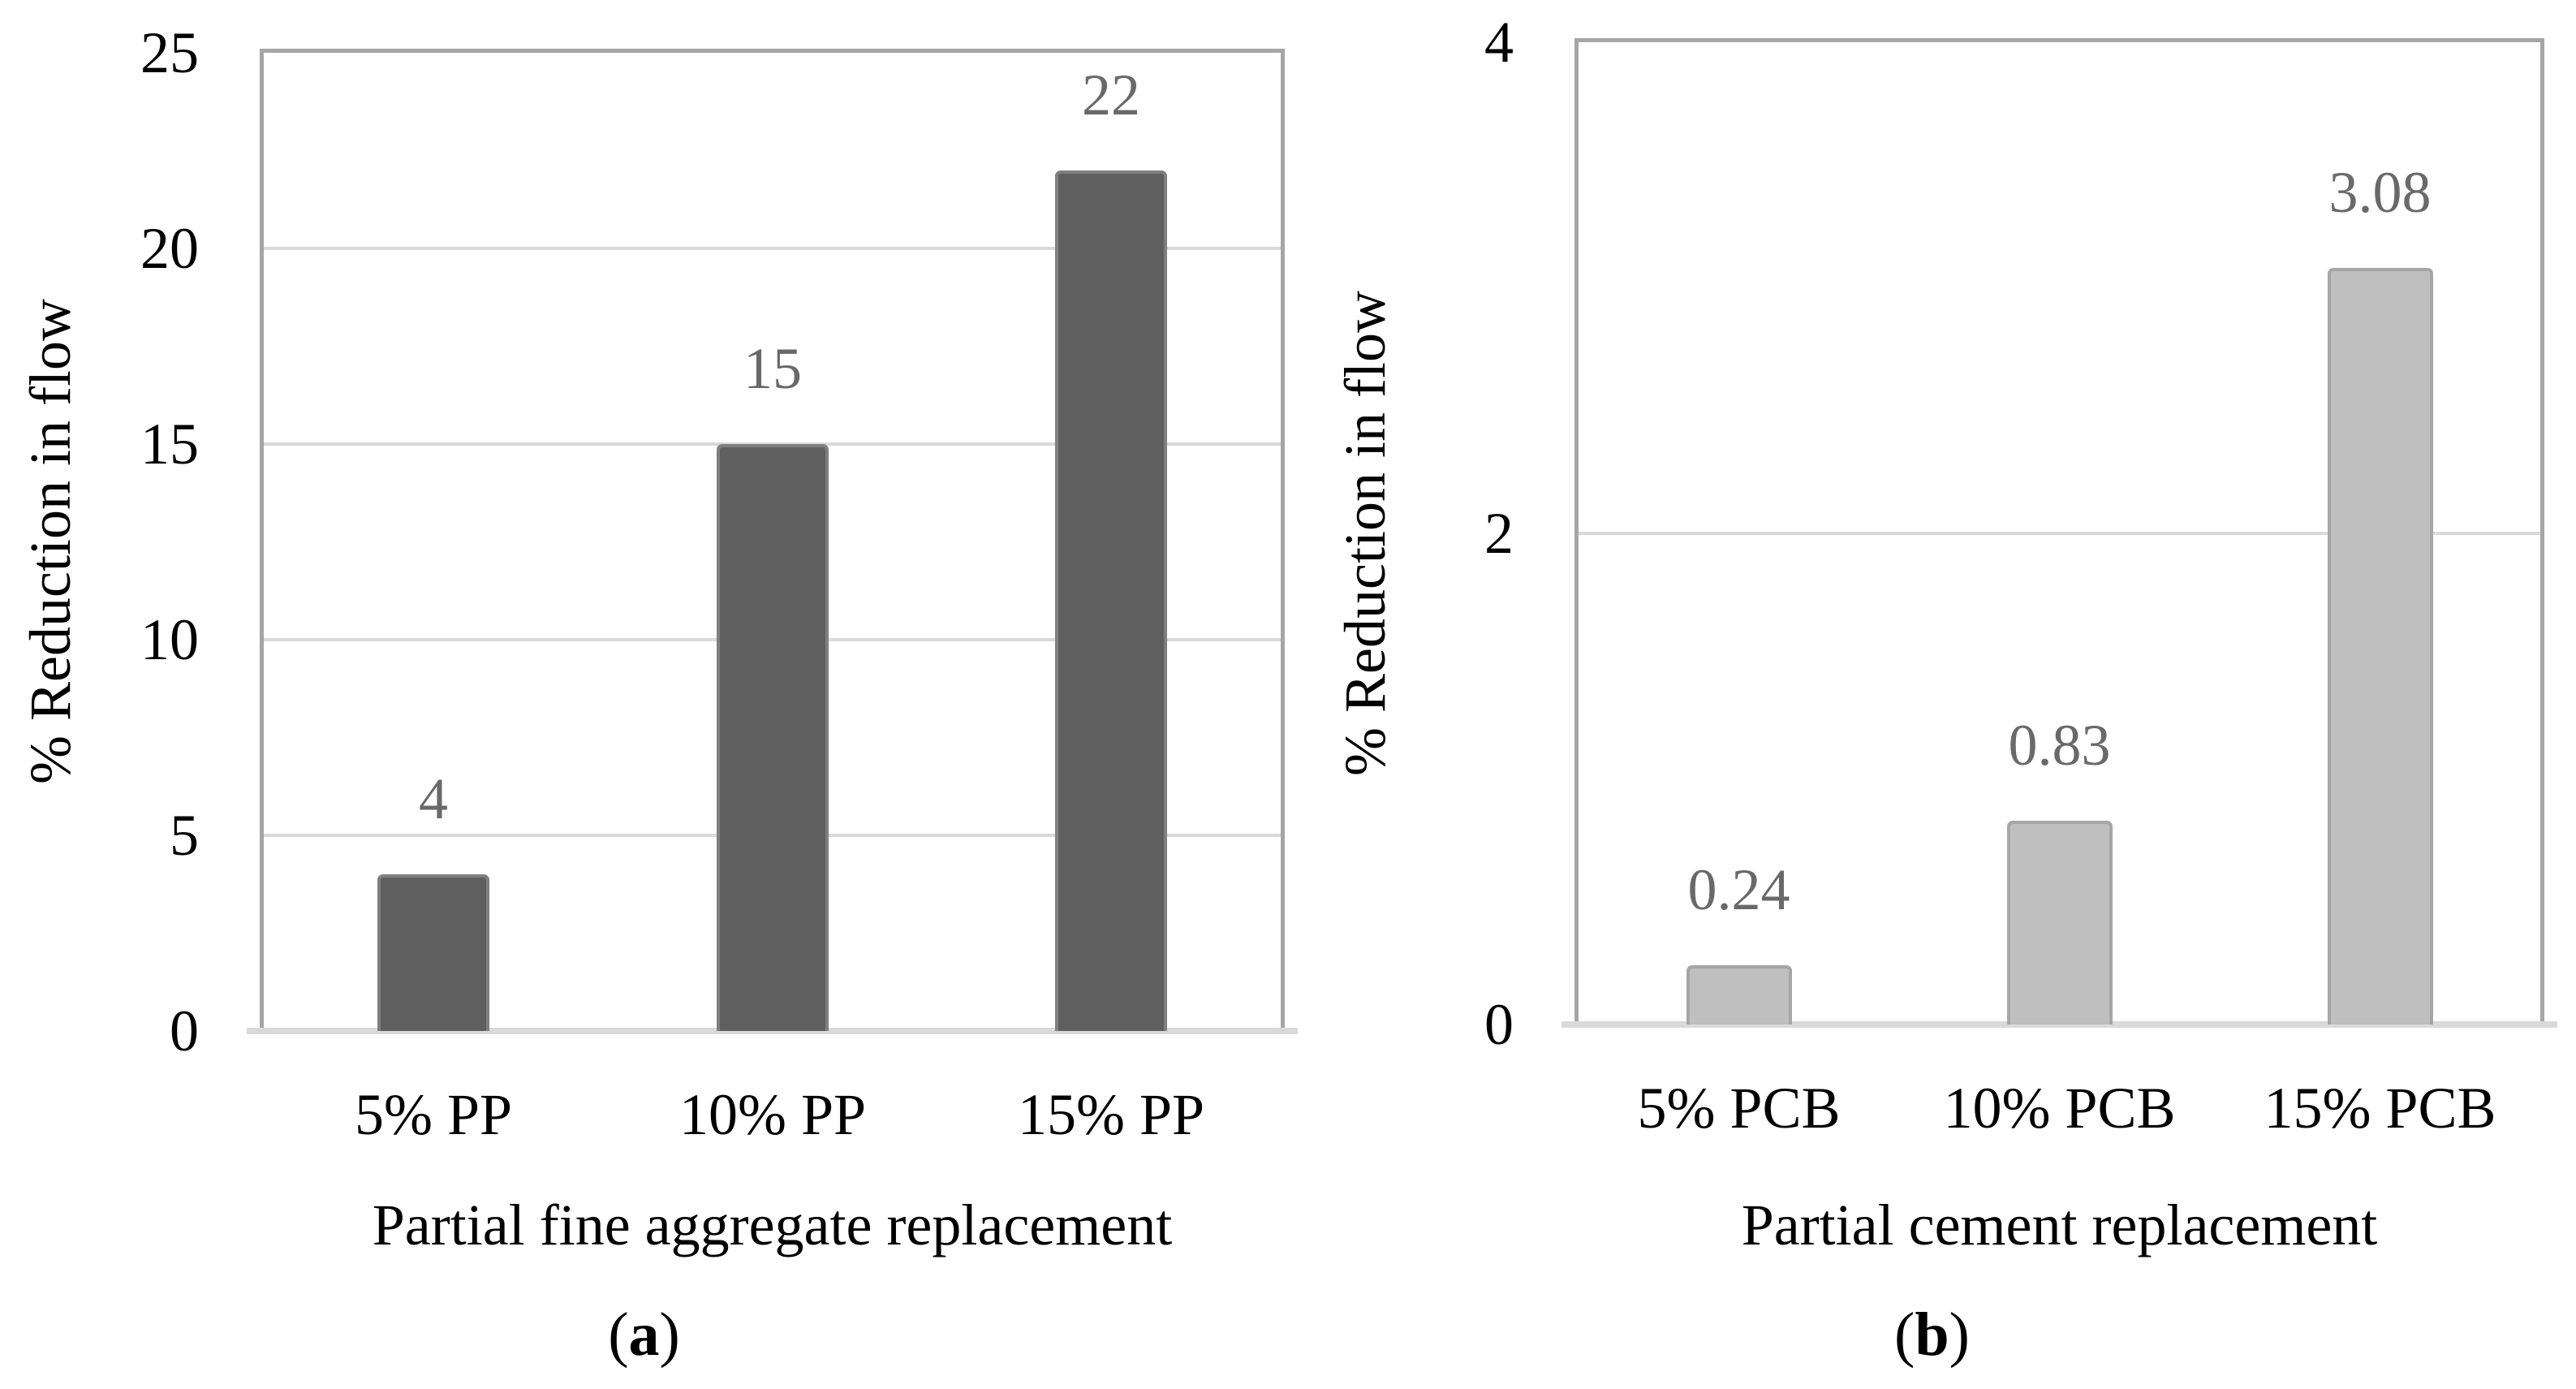 This screenshot has width=2576, height=1389. Describe the element at coordinates (170, 639) in the screenshot. I see `y-axis-tick-label: 10` at that location.